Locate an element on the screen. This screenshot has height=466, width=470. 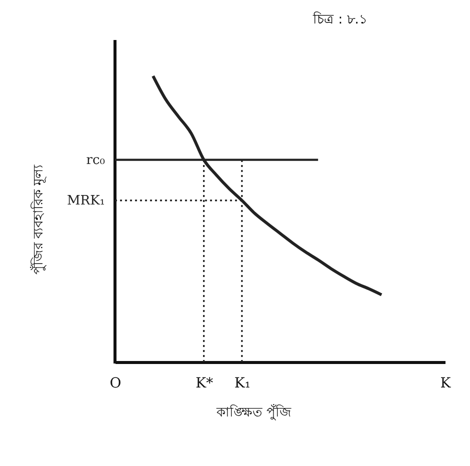
y-axis-title: পুঁজির ব্যবহারিক মূল্য is located at coordinates (38, 219).